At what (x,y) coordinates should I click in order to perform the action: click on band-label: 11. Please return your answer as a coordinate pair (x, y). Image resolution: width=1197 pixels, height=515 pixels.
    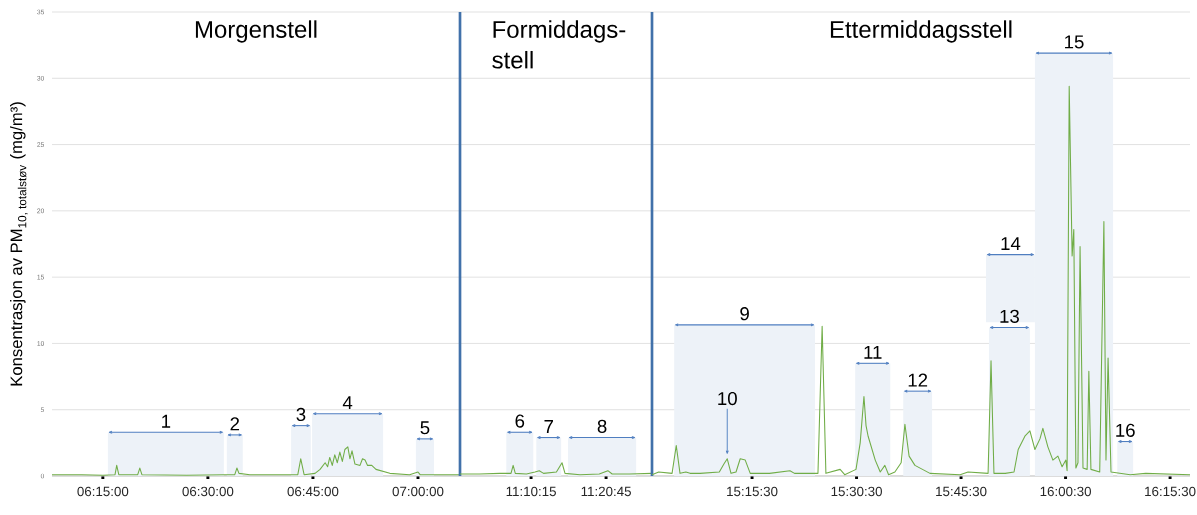
    Looking at the image, I should click on (873, 352).